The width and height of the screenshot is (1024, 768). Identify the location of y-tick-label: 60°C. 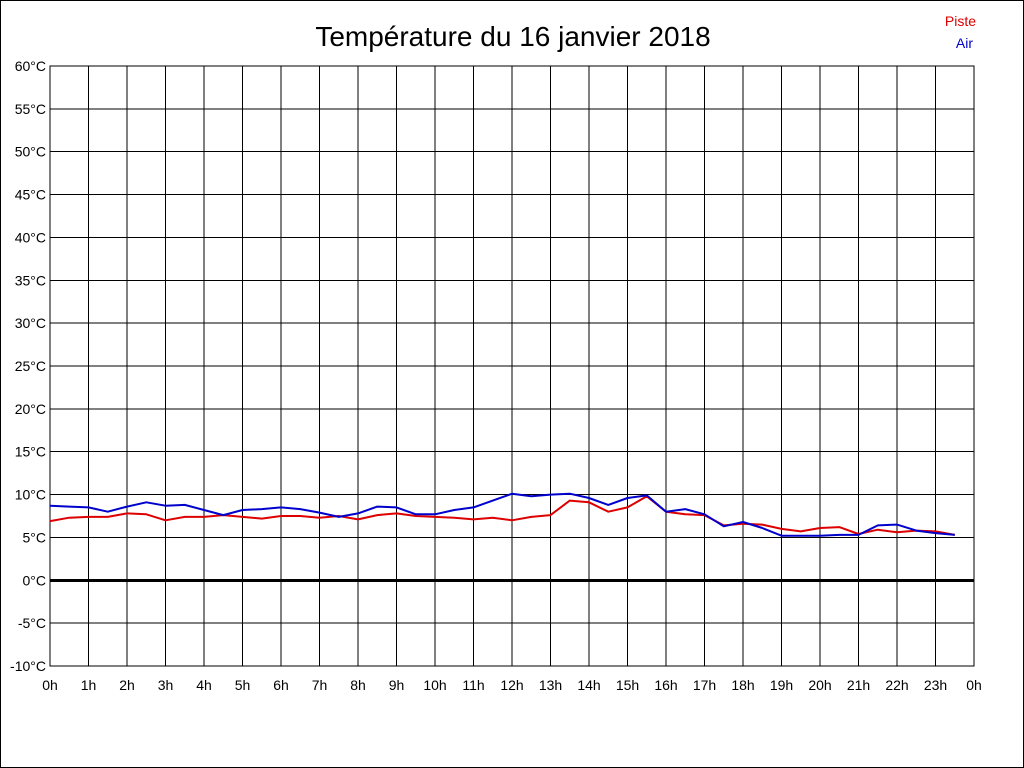
(30, 66).